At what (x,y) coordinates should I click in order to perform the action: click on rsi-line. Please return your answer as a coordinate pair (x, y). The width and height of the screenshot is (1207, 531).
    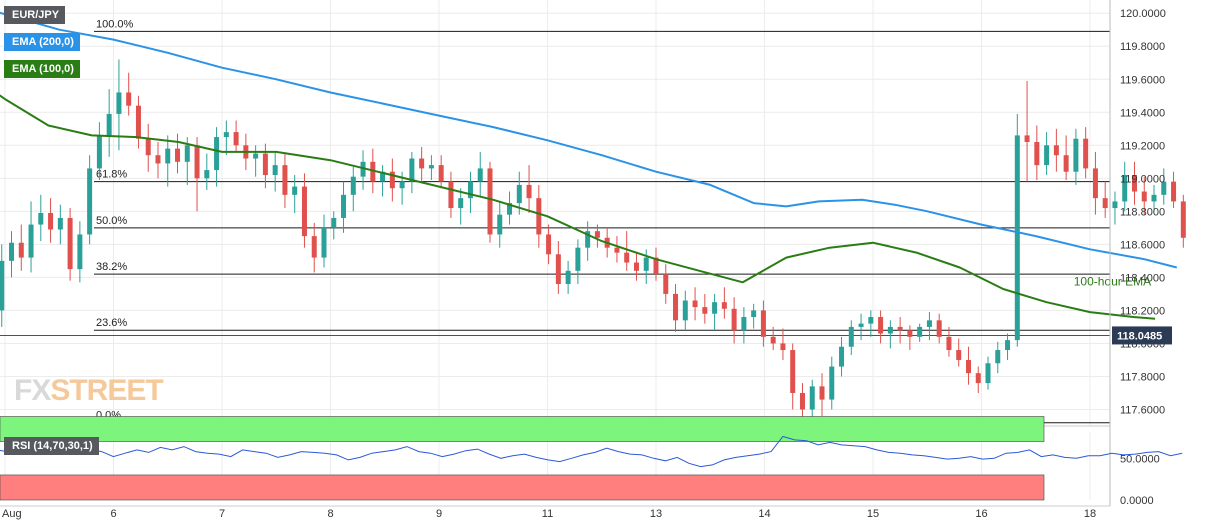
    Looking at the image, I should click on (591, 451).